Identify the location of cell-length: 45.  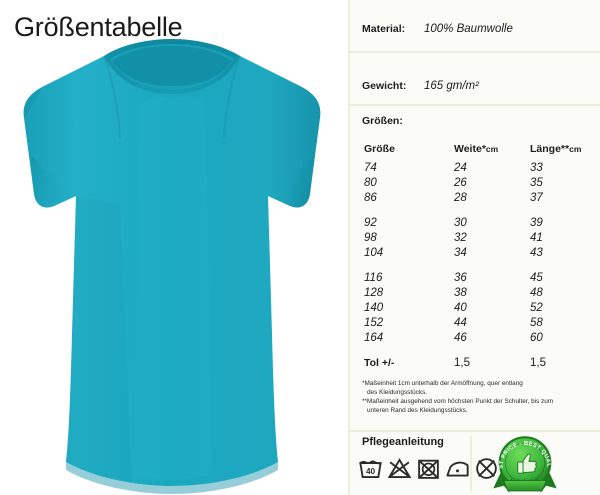
(536, 278).